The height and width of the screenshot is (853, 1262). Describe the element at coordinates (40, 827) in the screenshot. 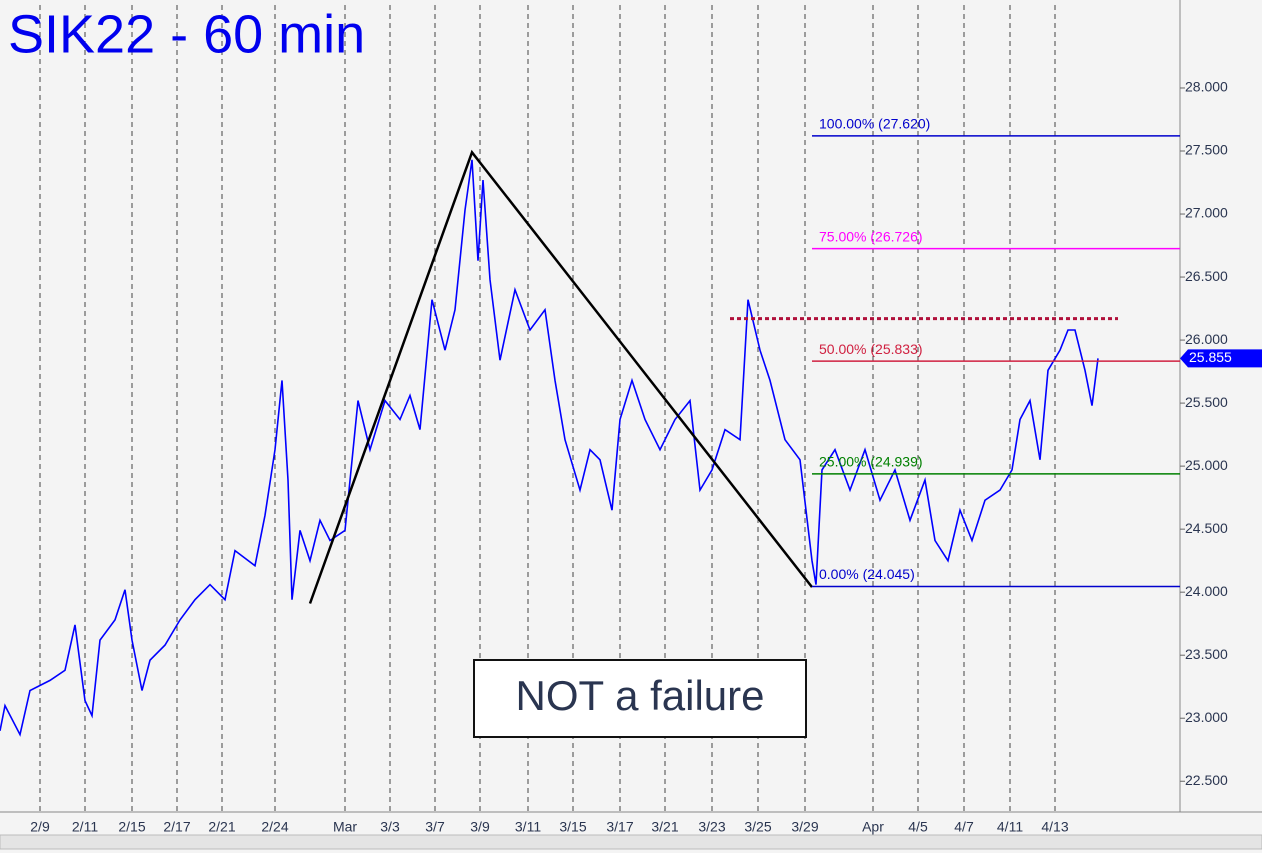

I see `x-tick-label: 2/9` at that location.